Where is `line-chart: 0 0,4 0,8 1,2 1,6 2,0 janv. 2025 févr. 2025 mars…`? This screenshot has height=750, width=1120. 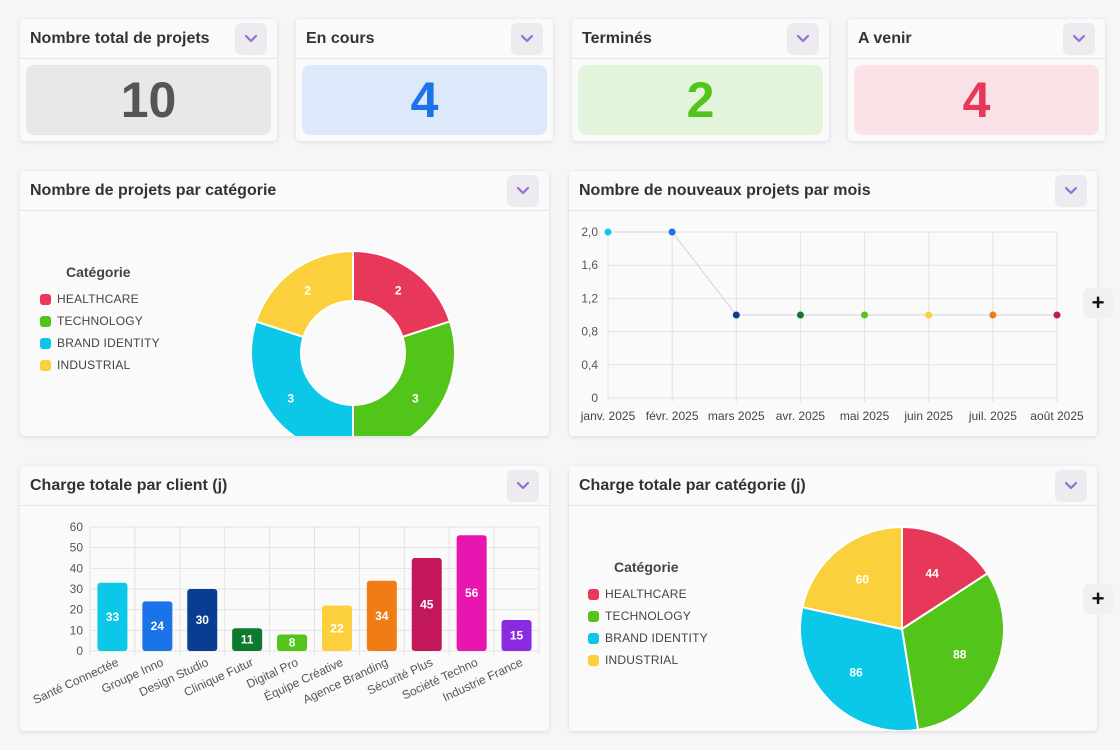 line-chart: 0 0,4 0,8 1,2 1,6 2,0 janv. 2025 févr. 2025 mars… is located at coordinates (832, 324).